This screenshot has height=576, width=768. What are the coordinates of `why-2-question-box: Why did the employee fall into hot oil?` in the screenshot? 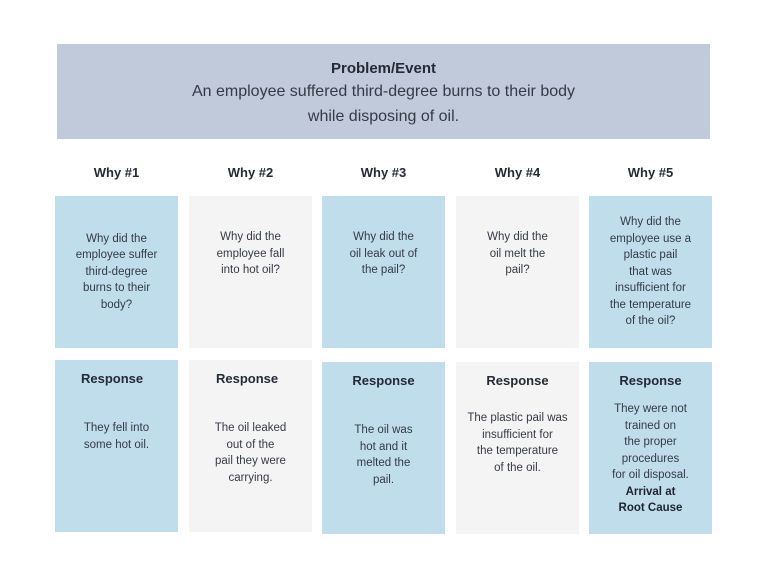 It's located at (250, 272).